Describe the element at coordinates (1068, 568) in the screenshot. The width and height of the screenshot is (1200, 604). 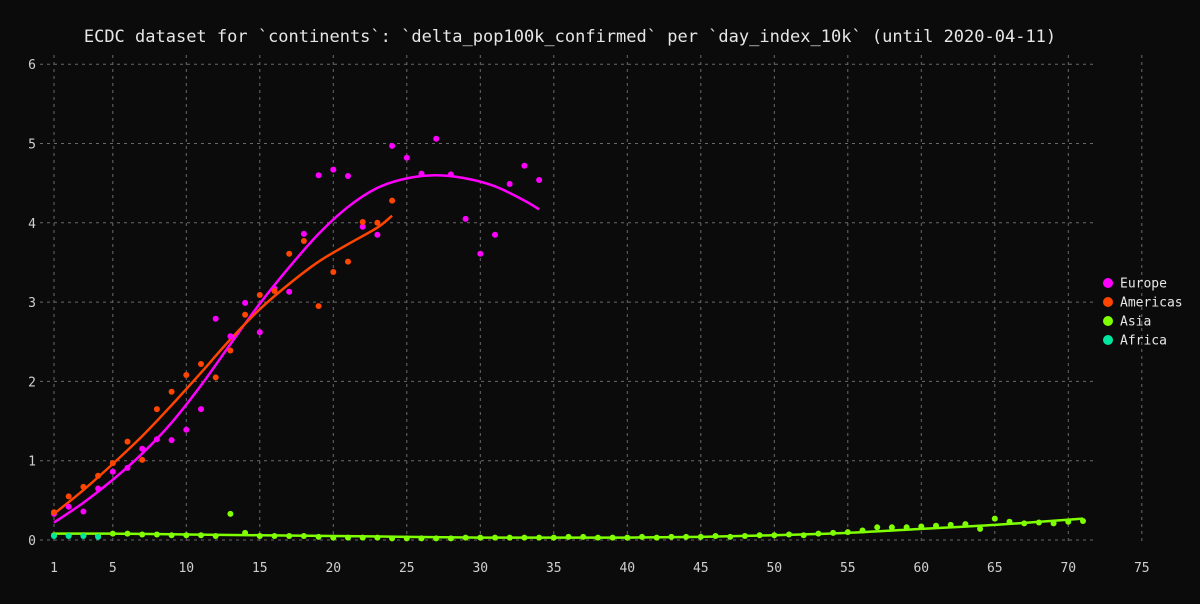
I see `x-tick-label: 70` at that location.